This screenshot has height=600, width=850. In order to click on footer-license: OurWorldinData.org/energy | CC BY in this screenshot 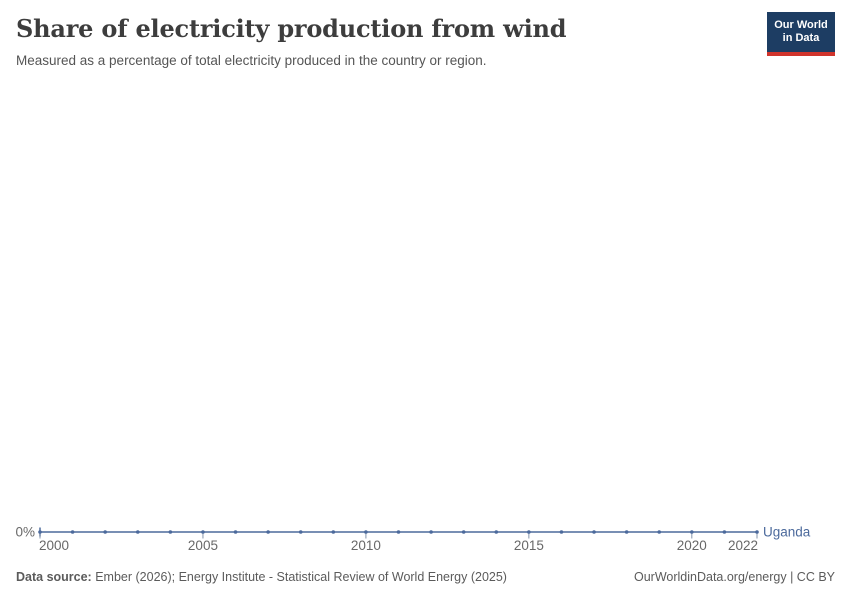, I will do `click(734, 577)`.